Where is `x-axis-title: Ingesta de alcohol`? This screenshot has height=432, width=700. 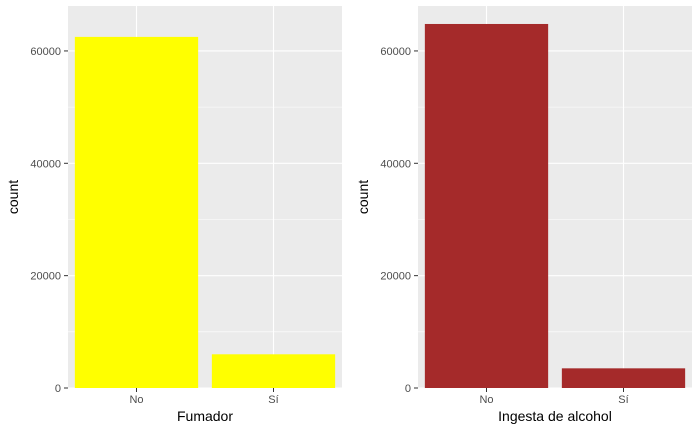 x-axis-title: Ingesta de alcohol is located at coordinates (555, 416).